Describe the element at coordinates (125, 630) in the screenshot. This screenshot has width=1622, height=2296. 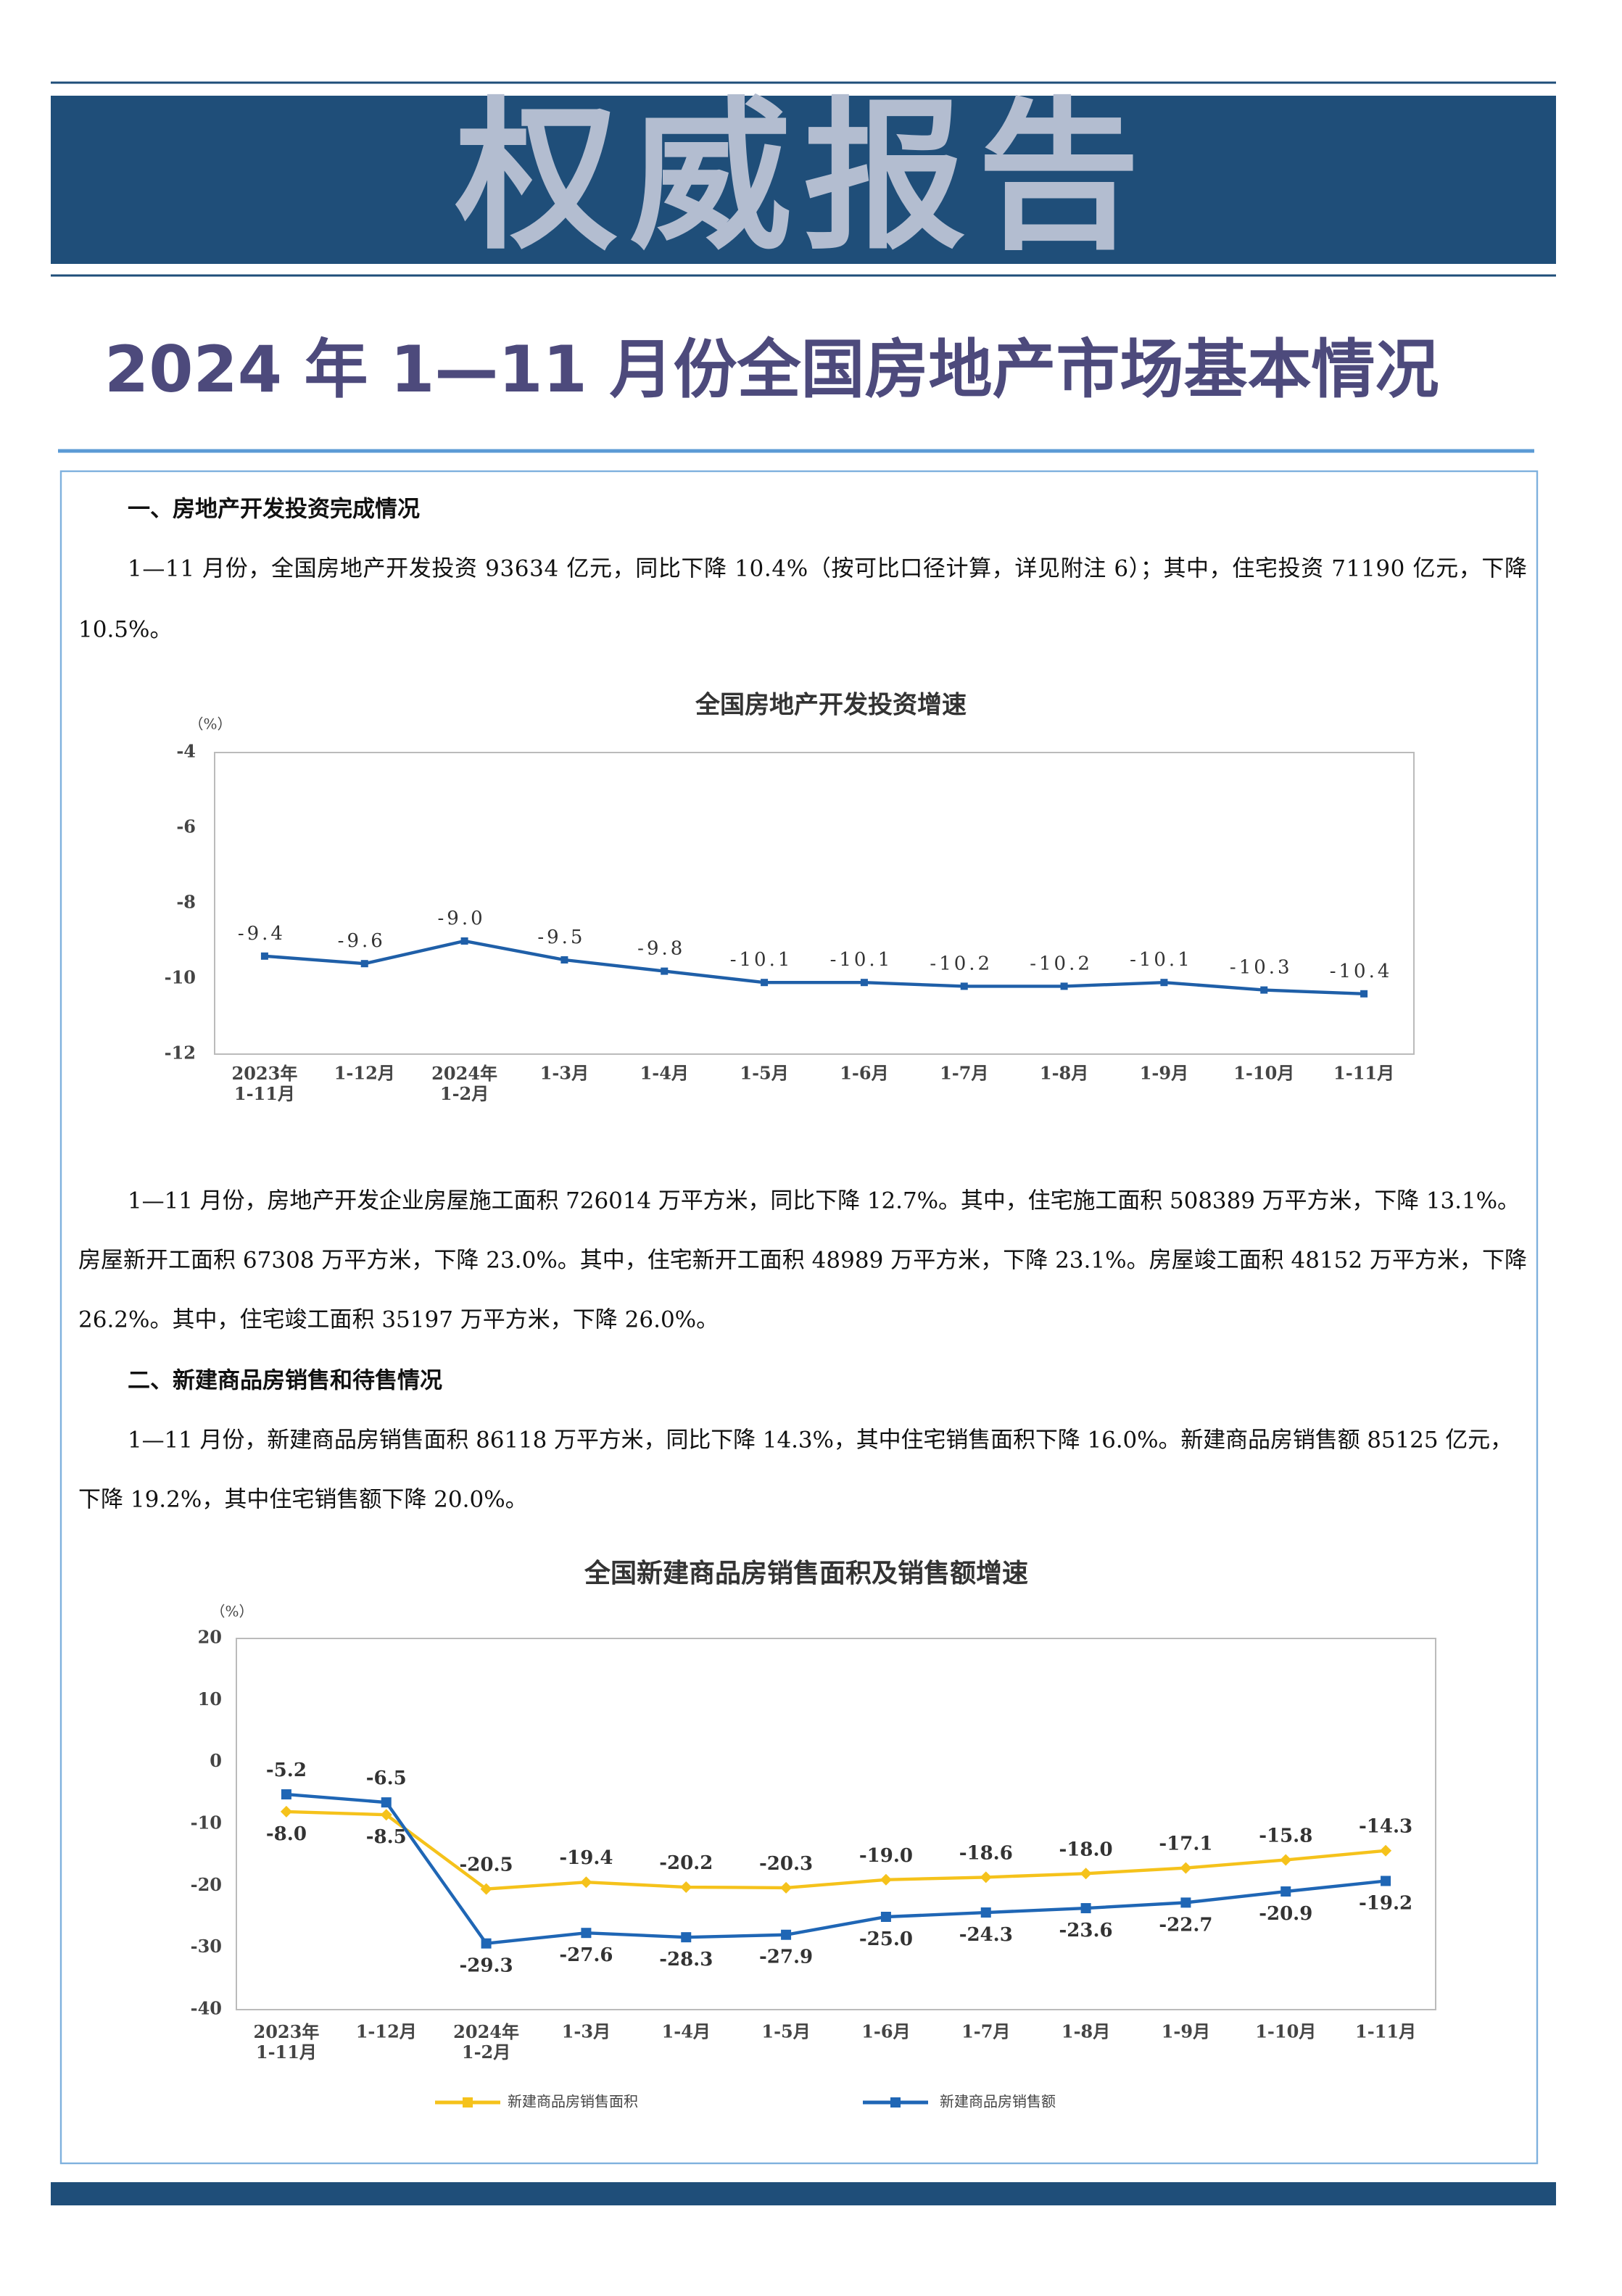
I see `paragraph-line: 10.5%。` at that location.